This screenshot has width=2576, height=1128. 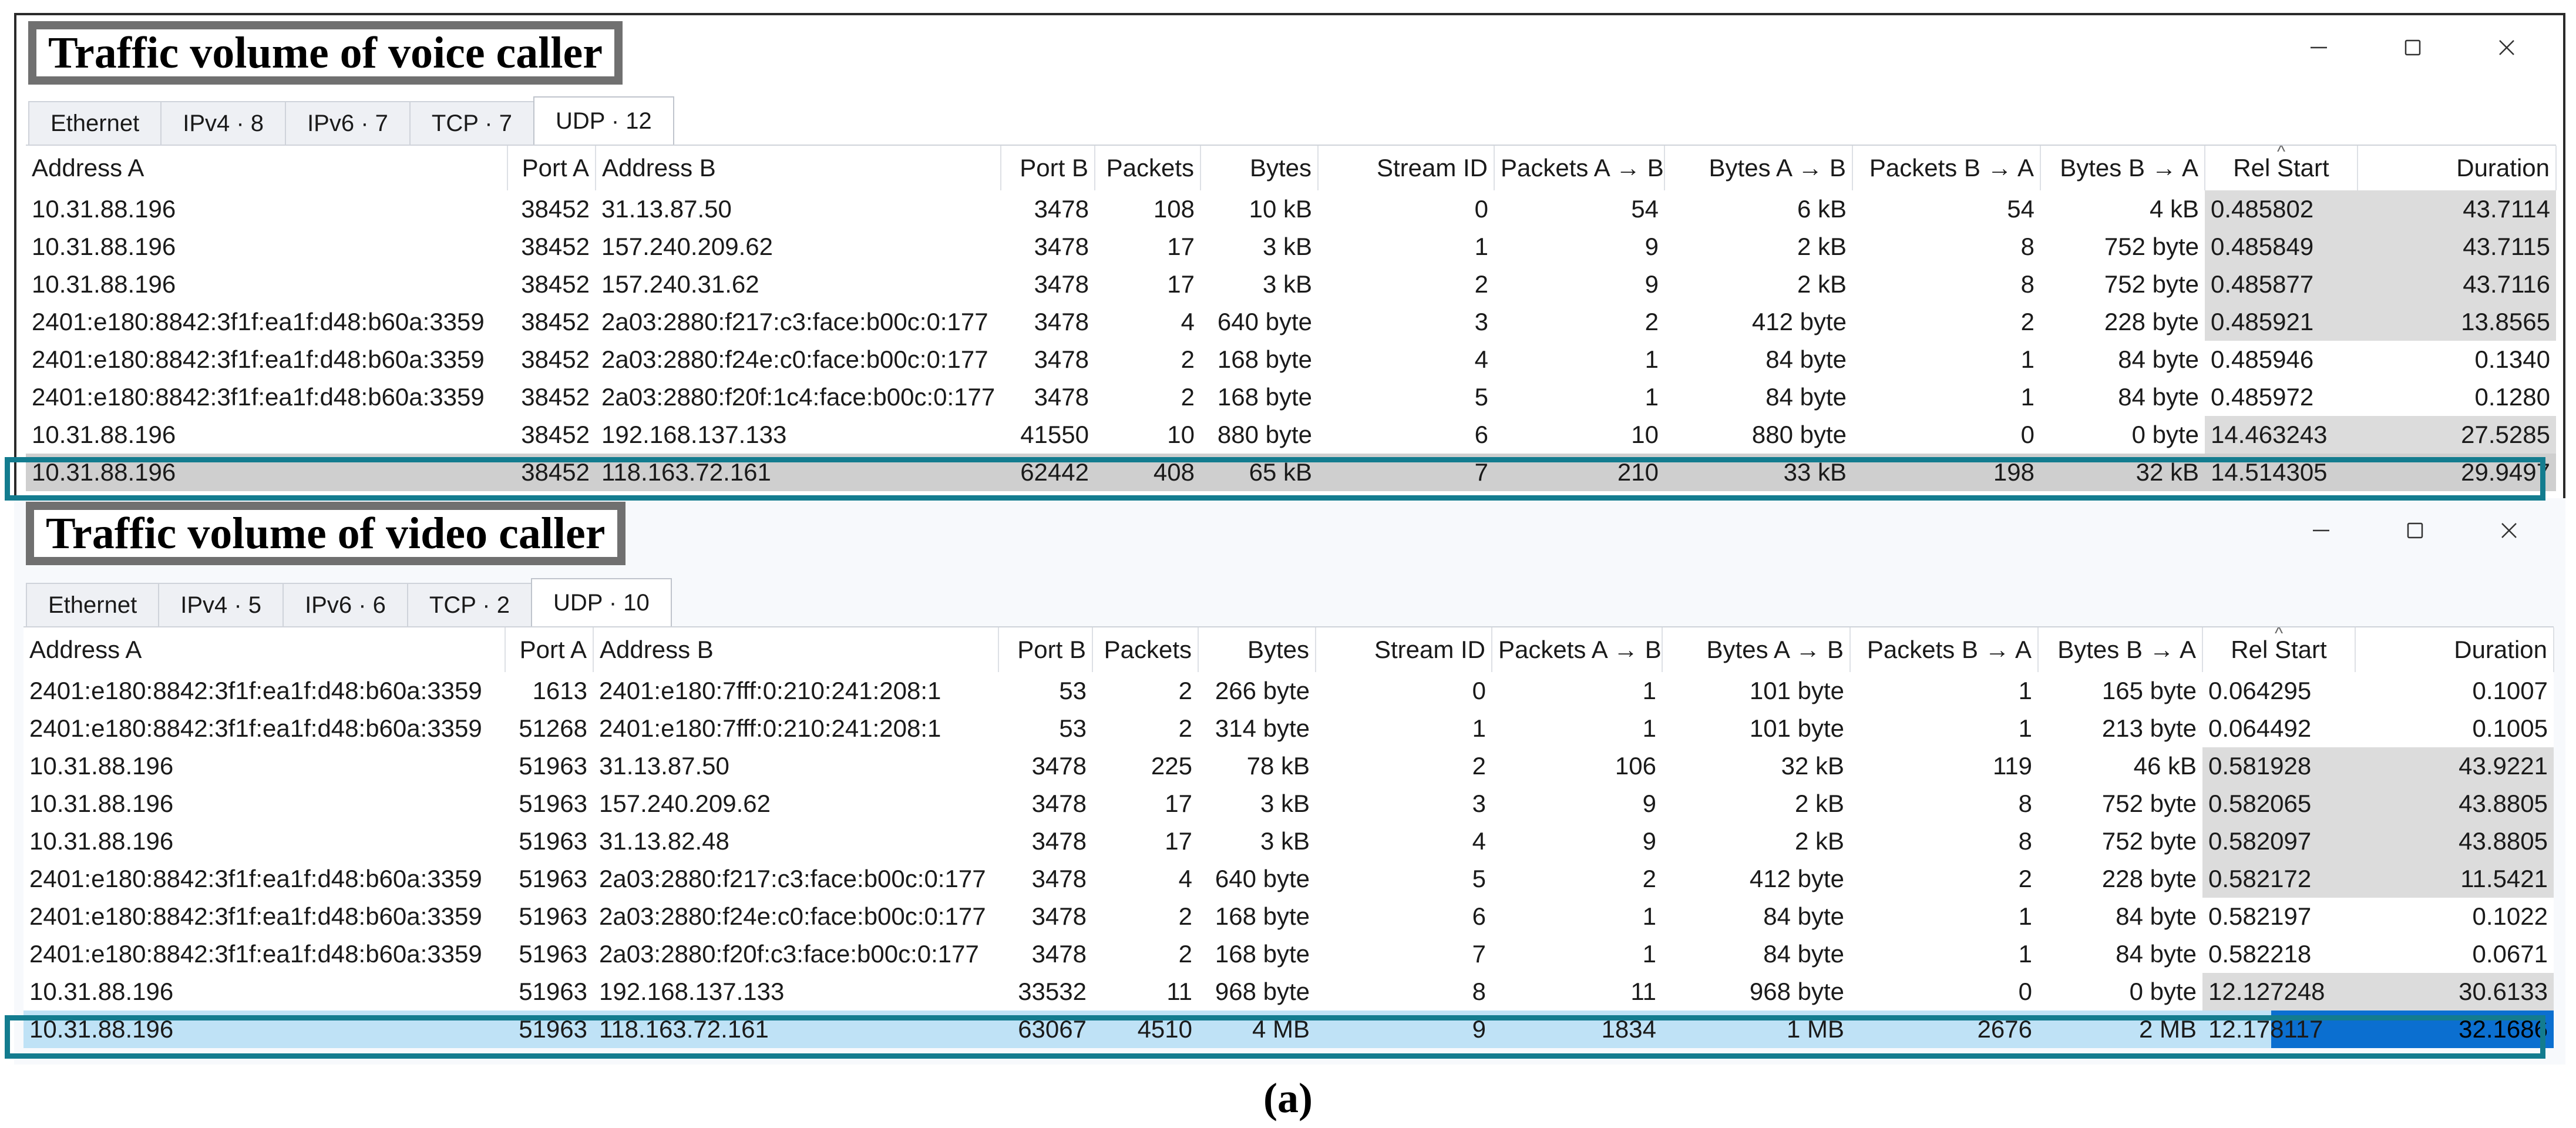 What do you see at coordinates (601, 602) in the screenshot?
I see `tab-udp-10: UDP · 10` at bounding box center [601, 602].